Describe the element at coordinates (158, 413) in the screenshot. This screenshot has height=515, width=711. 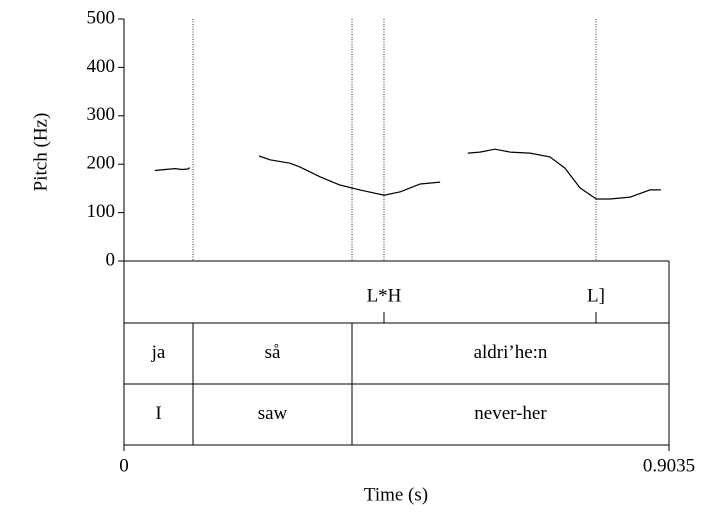
I see `gloss-label: I` at that location.